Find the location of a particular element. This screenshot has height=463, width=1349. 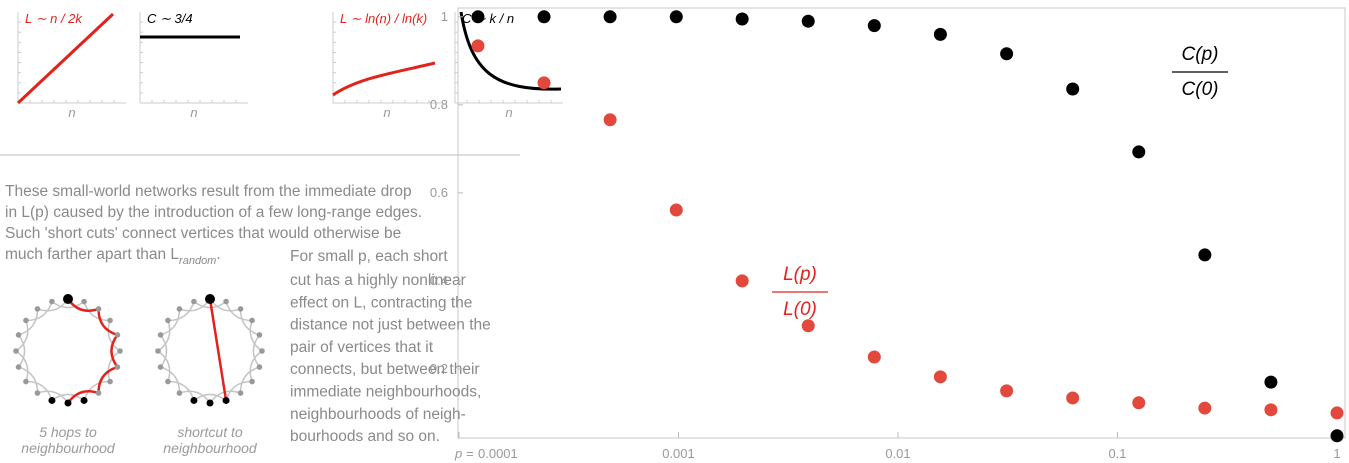

body-text-span: much farther apart than L is located at coordinates (92, 254).